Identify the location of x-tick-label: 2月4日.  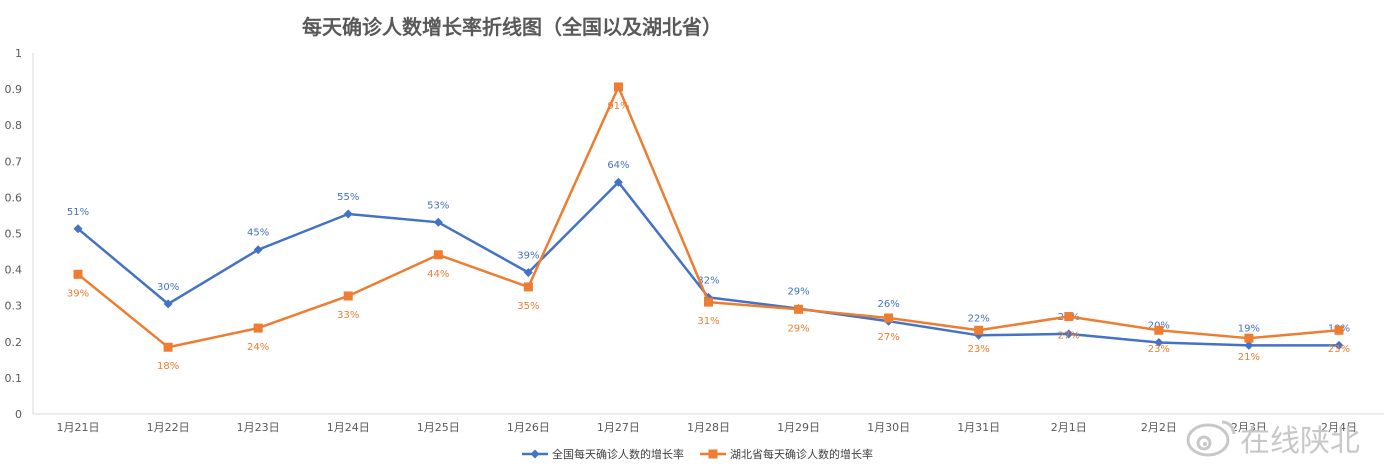
(1339, 427).